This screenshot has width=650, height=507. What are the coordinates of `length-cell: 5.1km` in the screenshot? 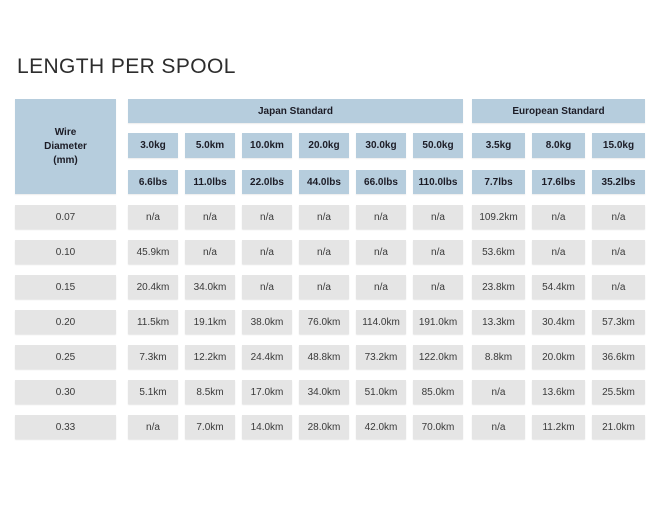 It's located at (153, 392).